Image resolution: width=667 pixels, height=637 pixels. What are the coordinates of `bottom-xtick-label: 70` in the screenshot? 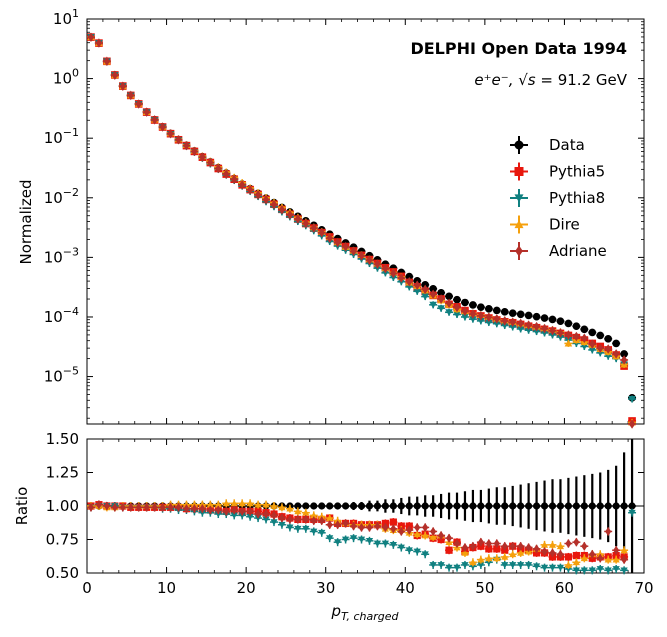 It's located at (643, 588).